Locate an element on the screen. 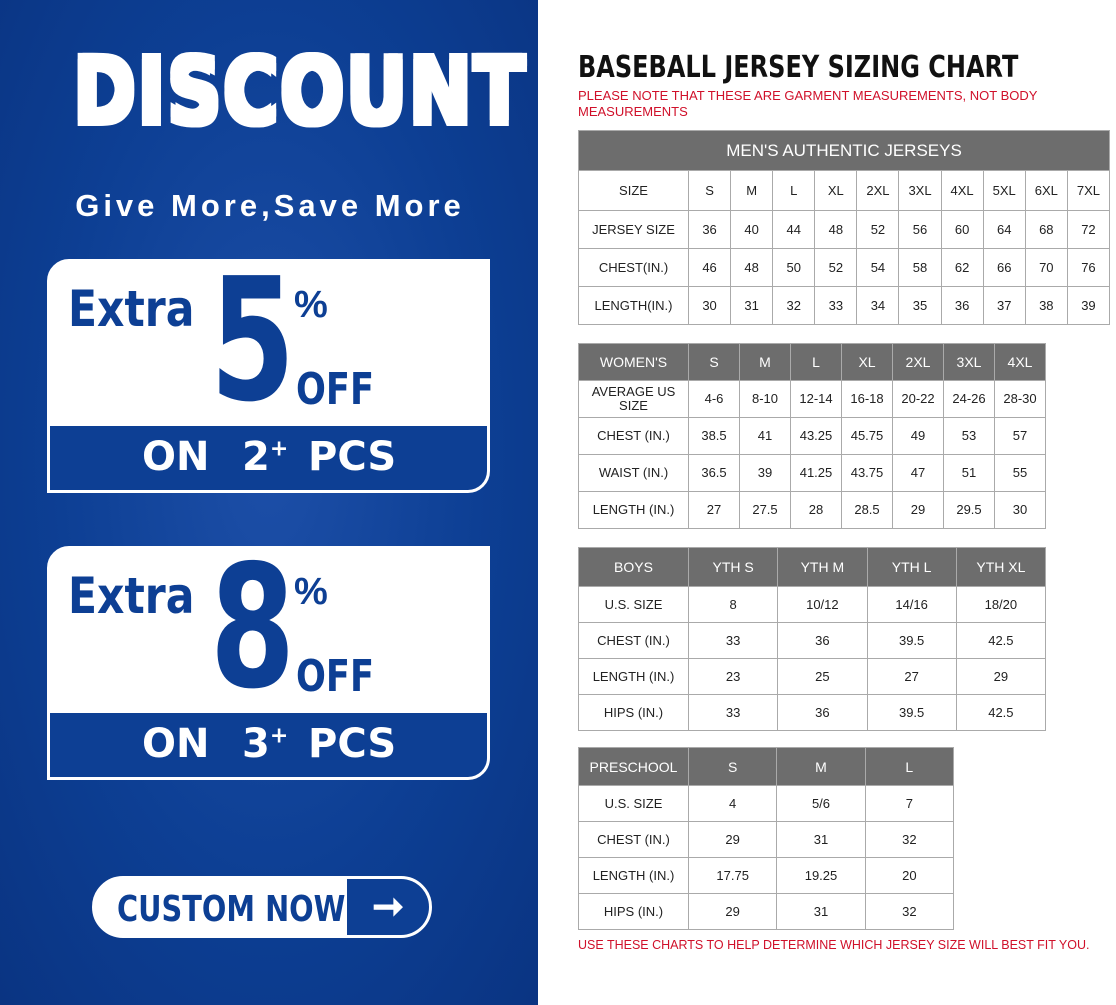 This screenshot has width=1116, height=1005. table-row: LENGTH (IN.) 17.75 19.25 20 is located at coordinates (766, 875).